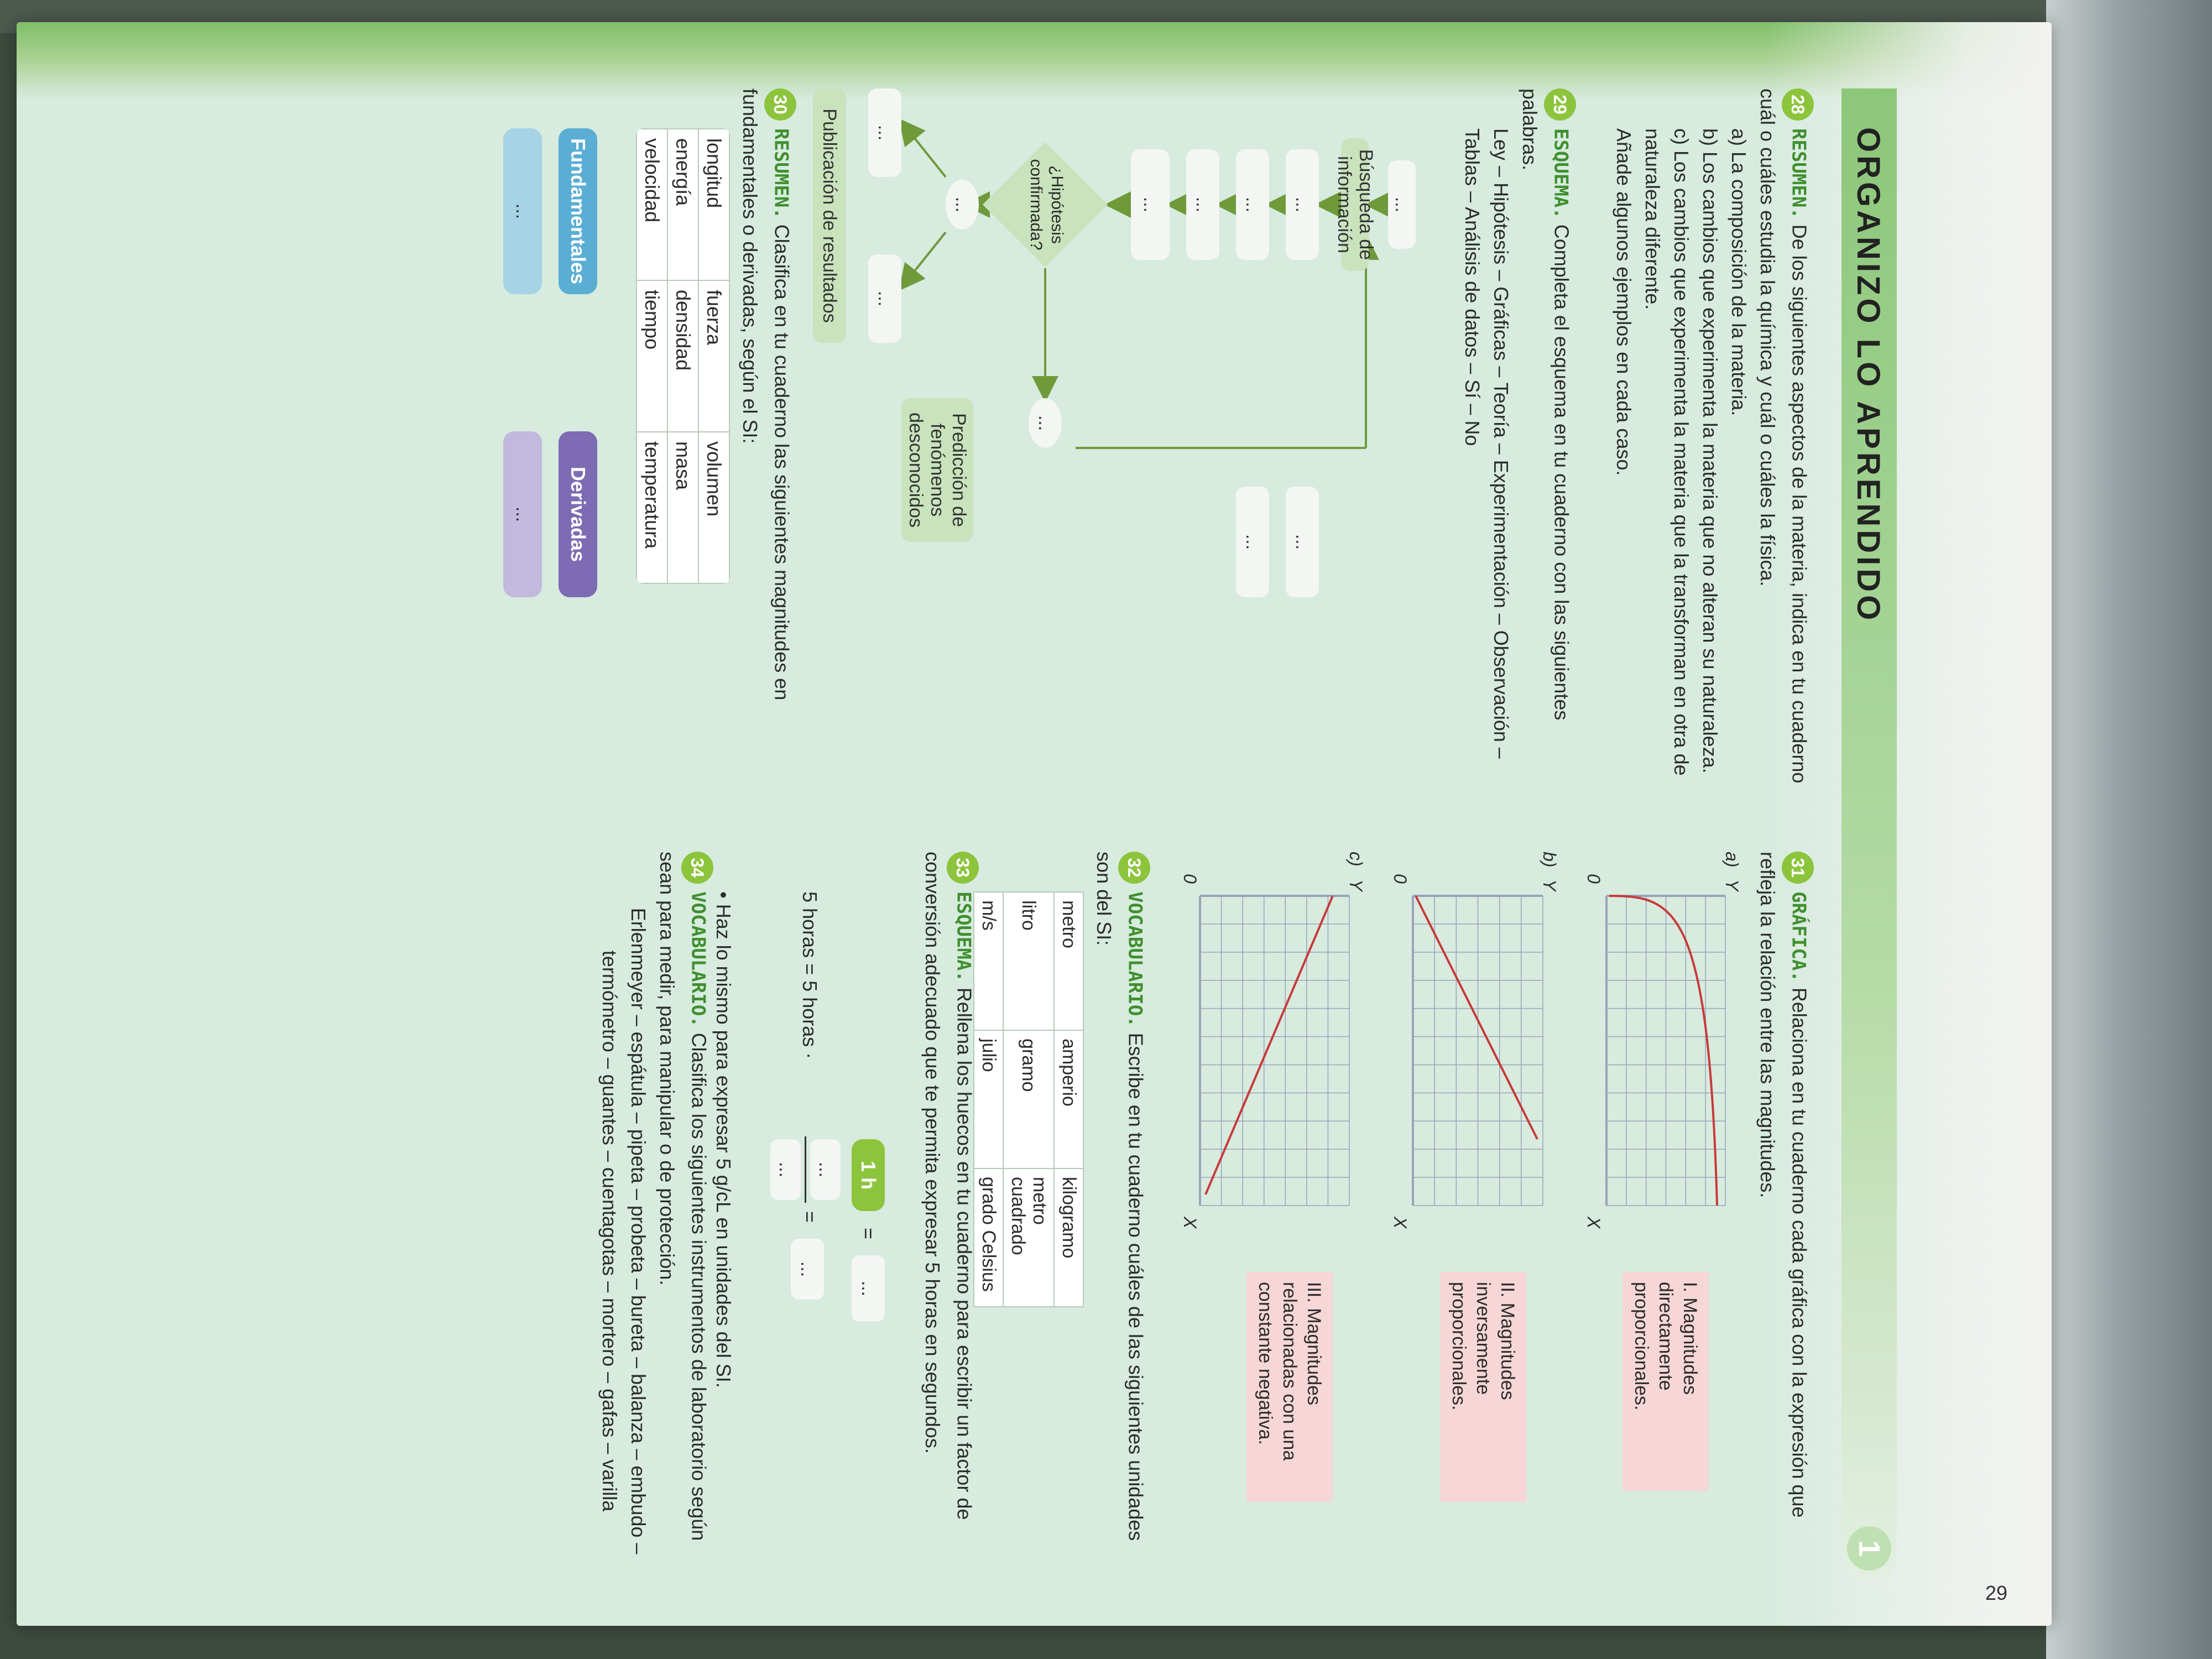  I want to click on decision-label: ¿Hipótesis confirmada?, so click(1047, 205).